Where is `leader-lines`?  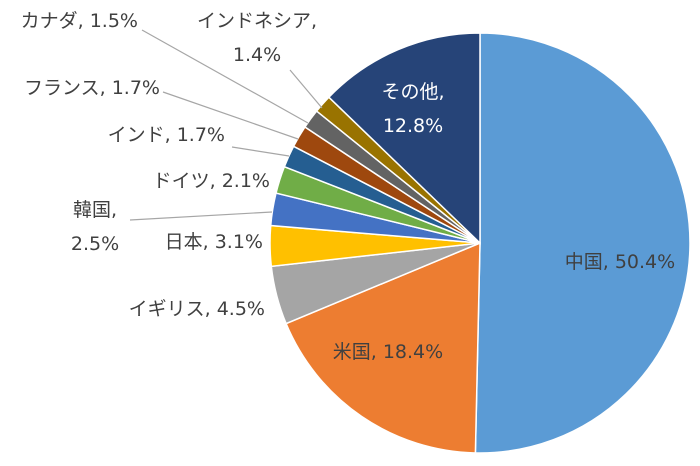 leader-lines is located at coordinates (226, 125).